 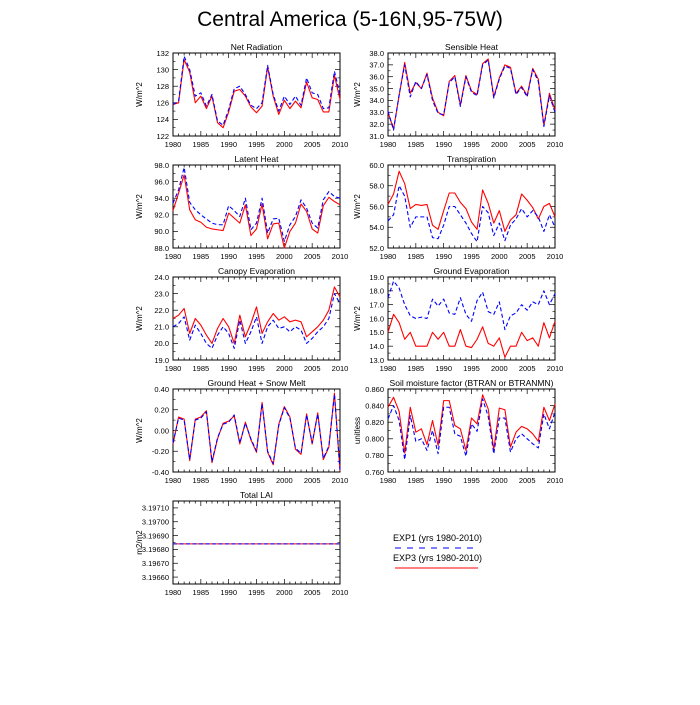 What do you see at coordinates (374, 405) in the screenshot?
I see `y-tick-label: 0.840` at bounding box center [374, 405].